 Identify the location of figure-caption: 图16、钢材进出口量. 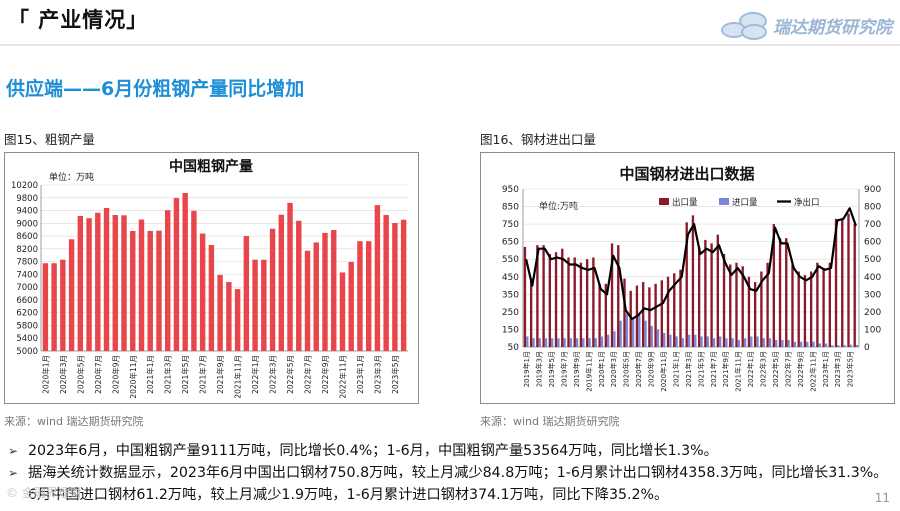
(538, 139).